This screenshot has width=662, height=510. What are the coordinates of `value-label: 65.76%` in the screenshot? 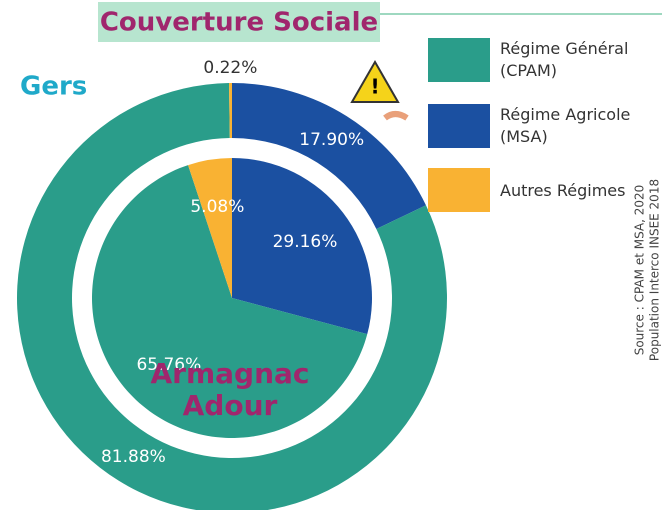 It's located at (168, 365).